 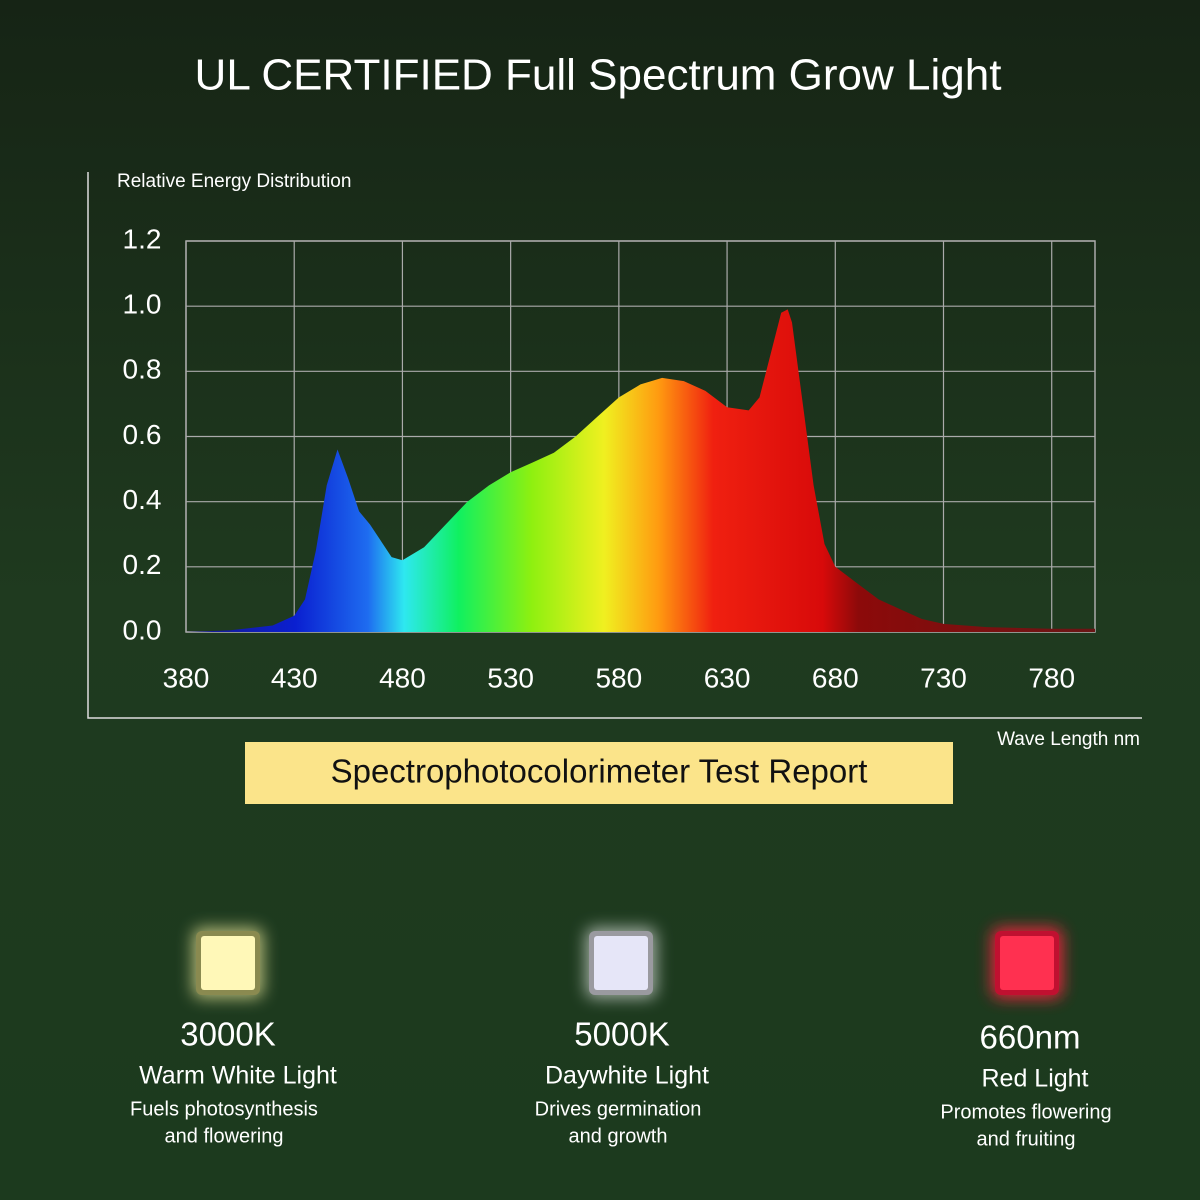 I want to click on card-description: Fuels photosynthesis, so click(x=224, y=1109).